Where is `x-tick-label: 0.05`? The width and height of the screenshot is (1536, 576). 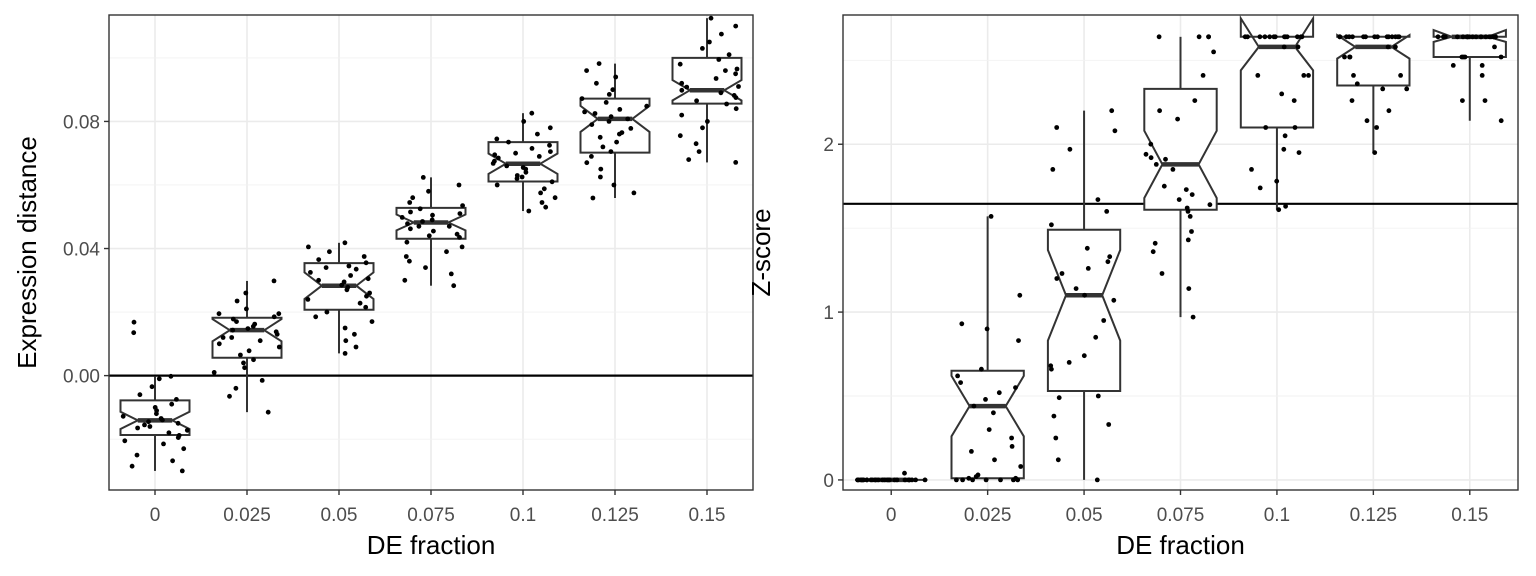
x-tick-label: 0.05 is located at coordinates (339, 515).